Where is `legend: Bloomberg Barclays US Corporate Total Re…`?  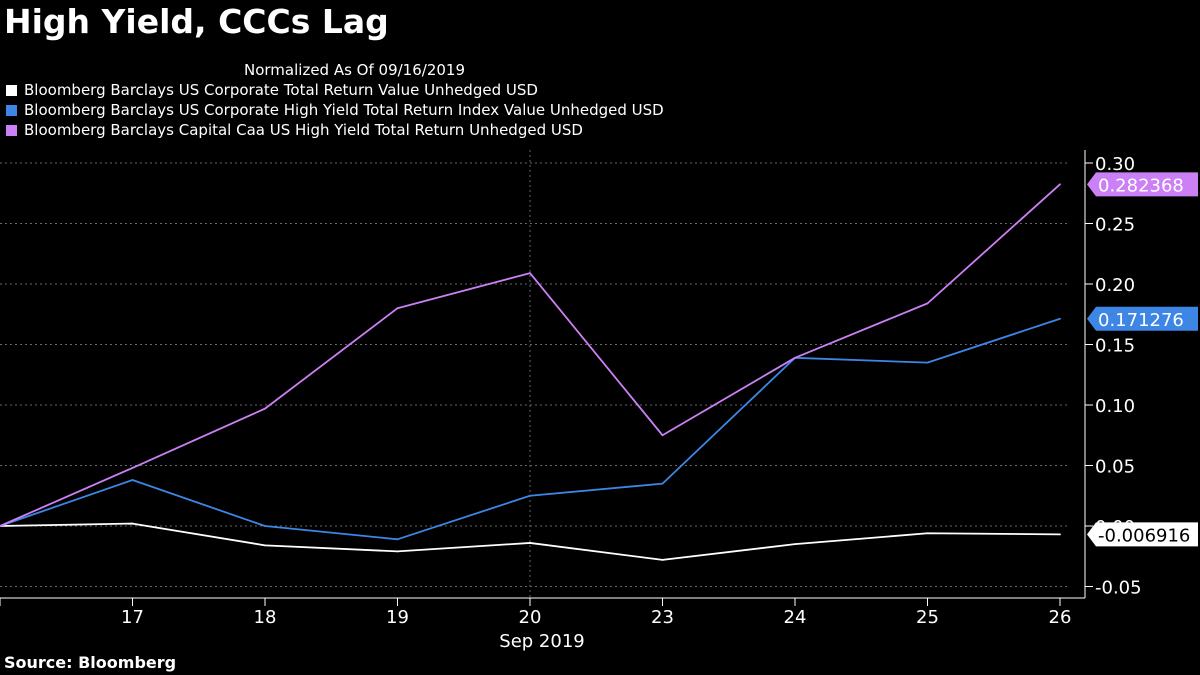
legend: Bloomberg Barclays US Corporate Total Re… is located at coordinates (335, 110).